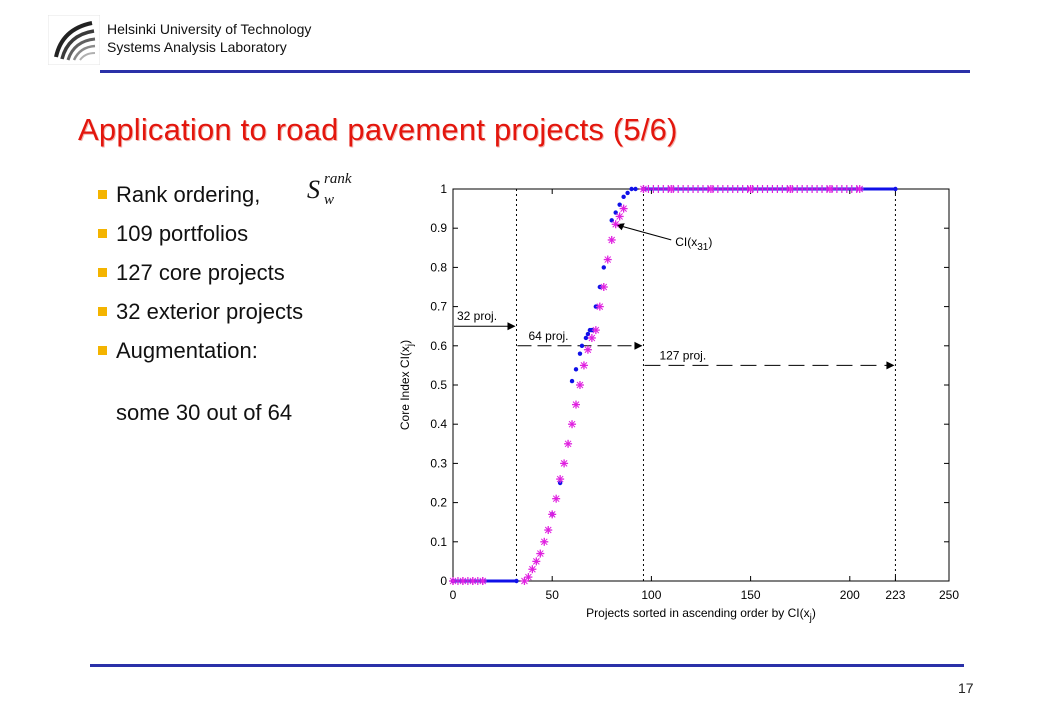 This screenshot has height=720, width=1039. I want to click on y-tick-label: 0.4, so click(438, 424).